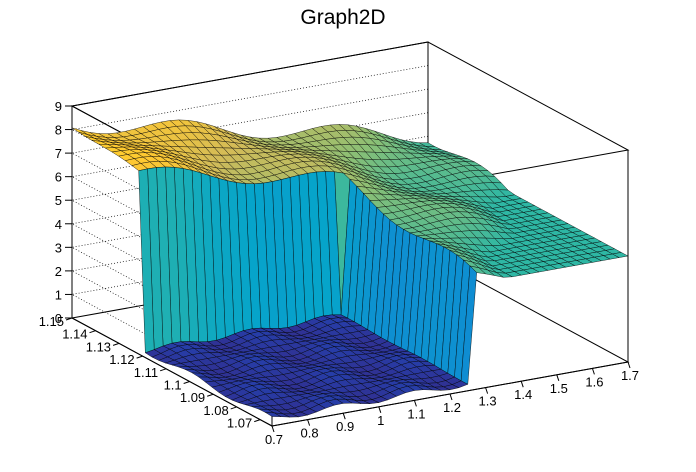 The image size is (696, 472). I want to click on x-tick-label: 0.9, so click(345, 426).